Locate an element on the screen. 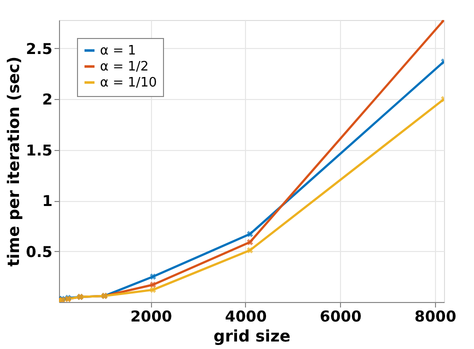  y-tick-label: 1 is located at coordinates (47, 201).